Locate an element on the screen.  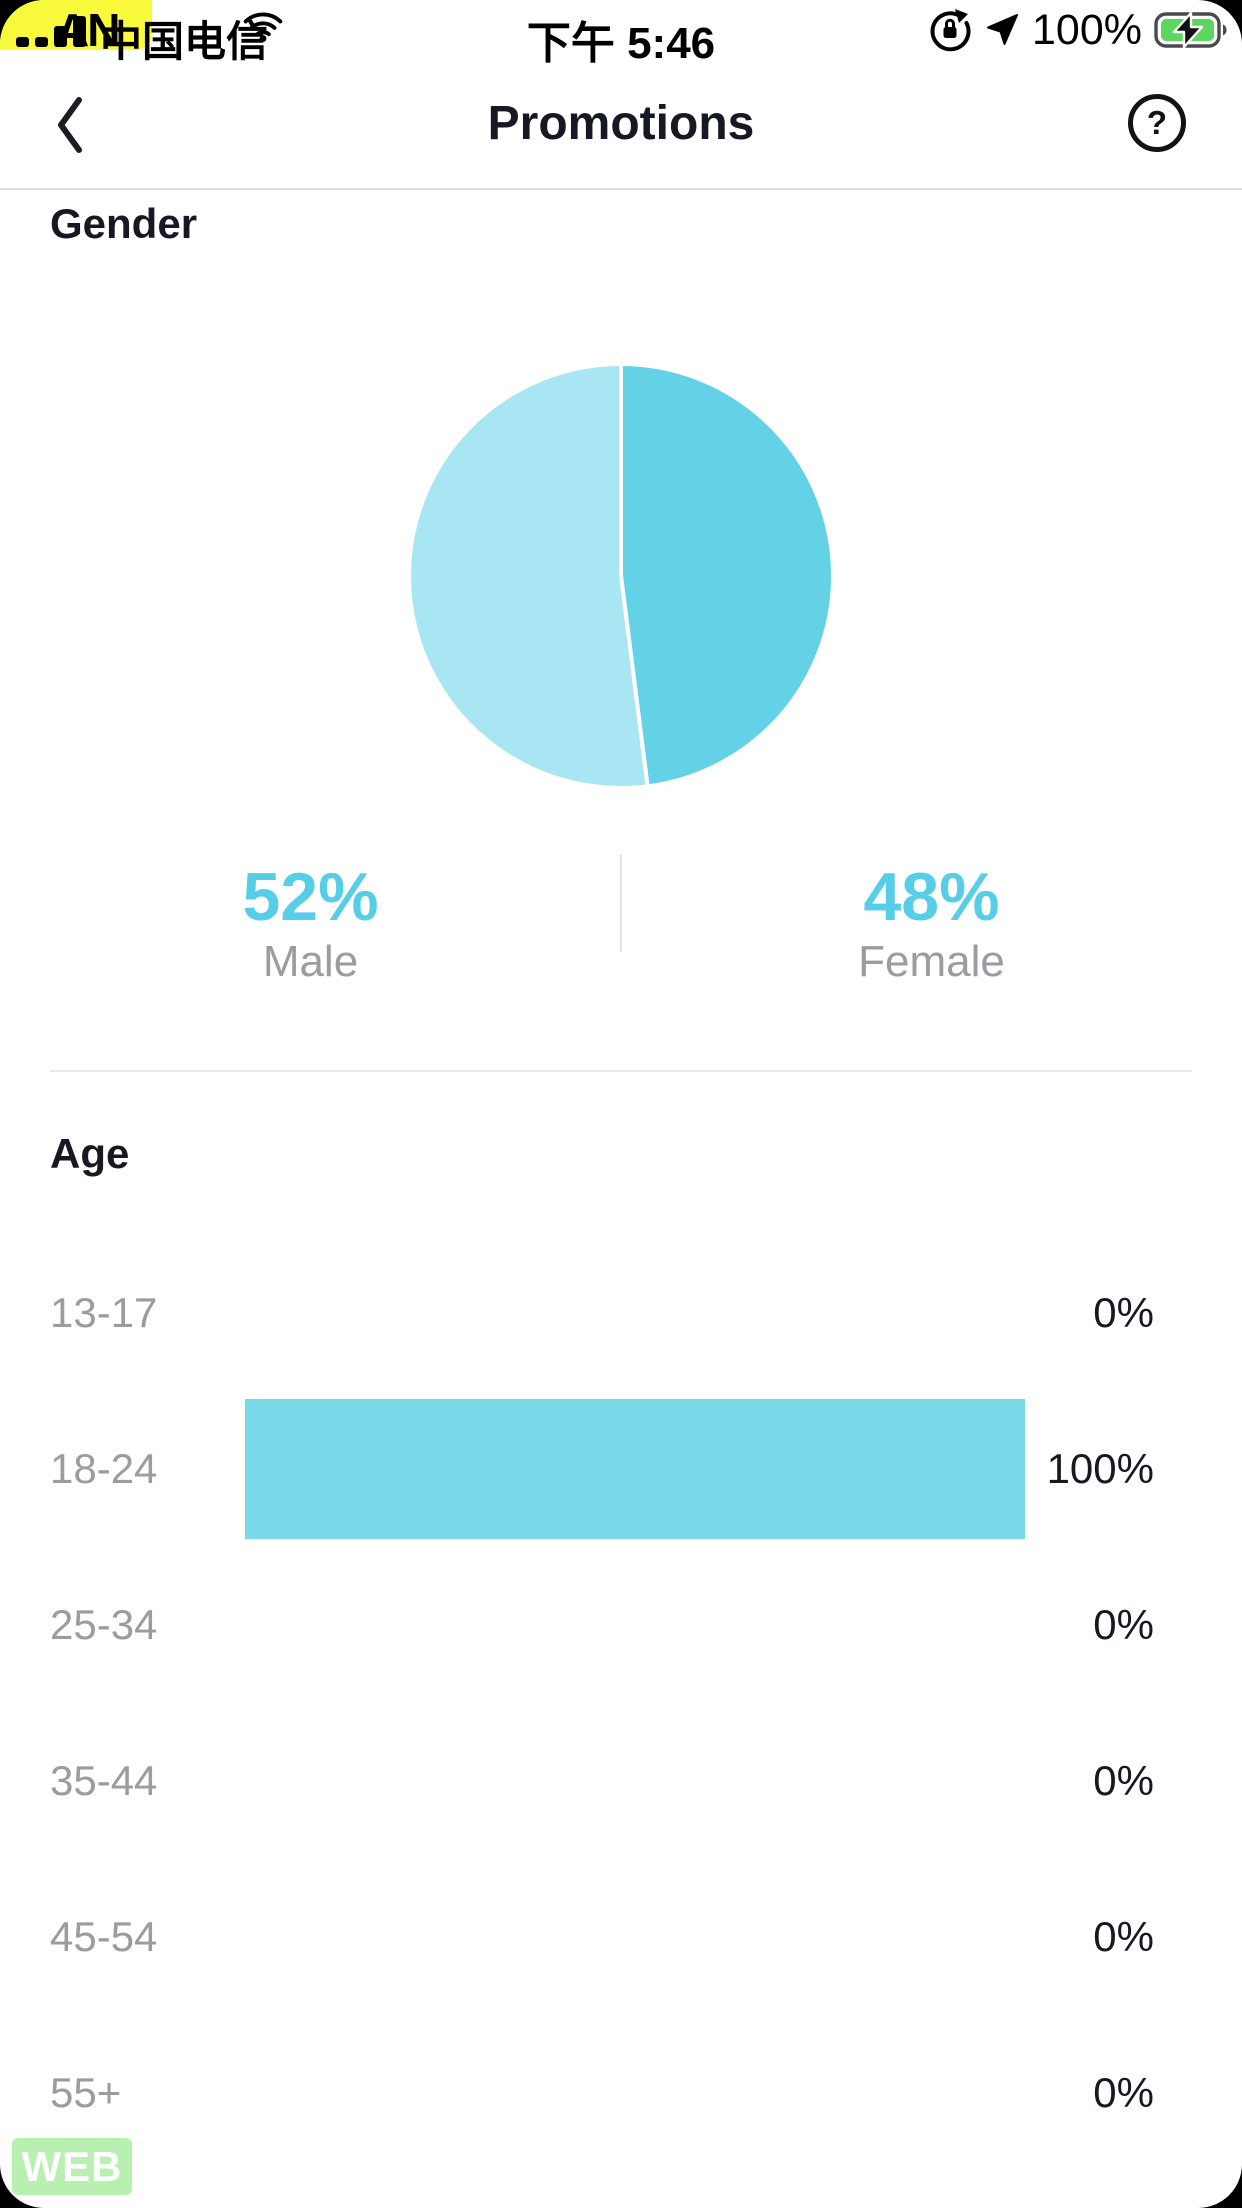
age-heading: Age is located at coordinates (90, 1153).